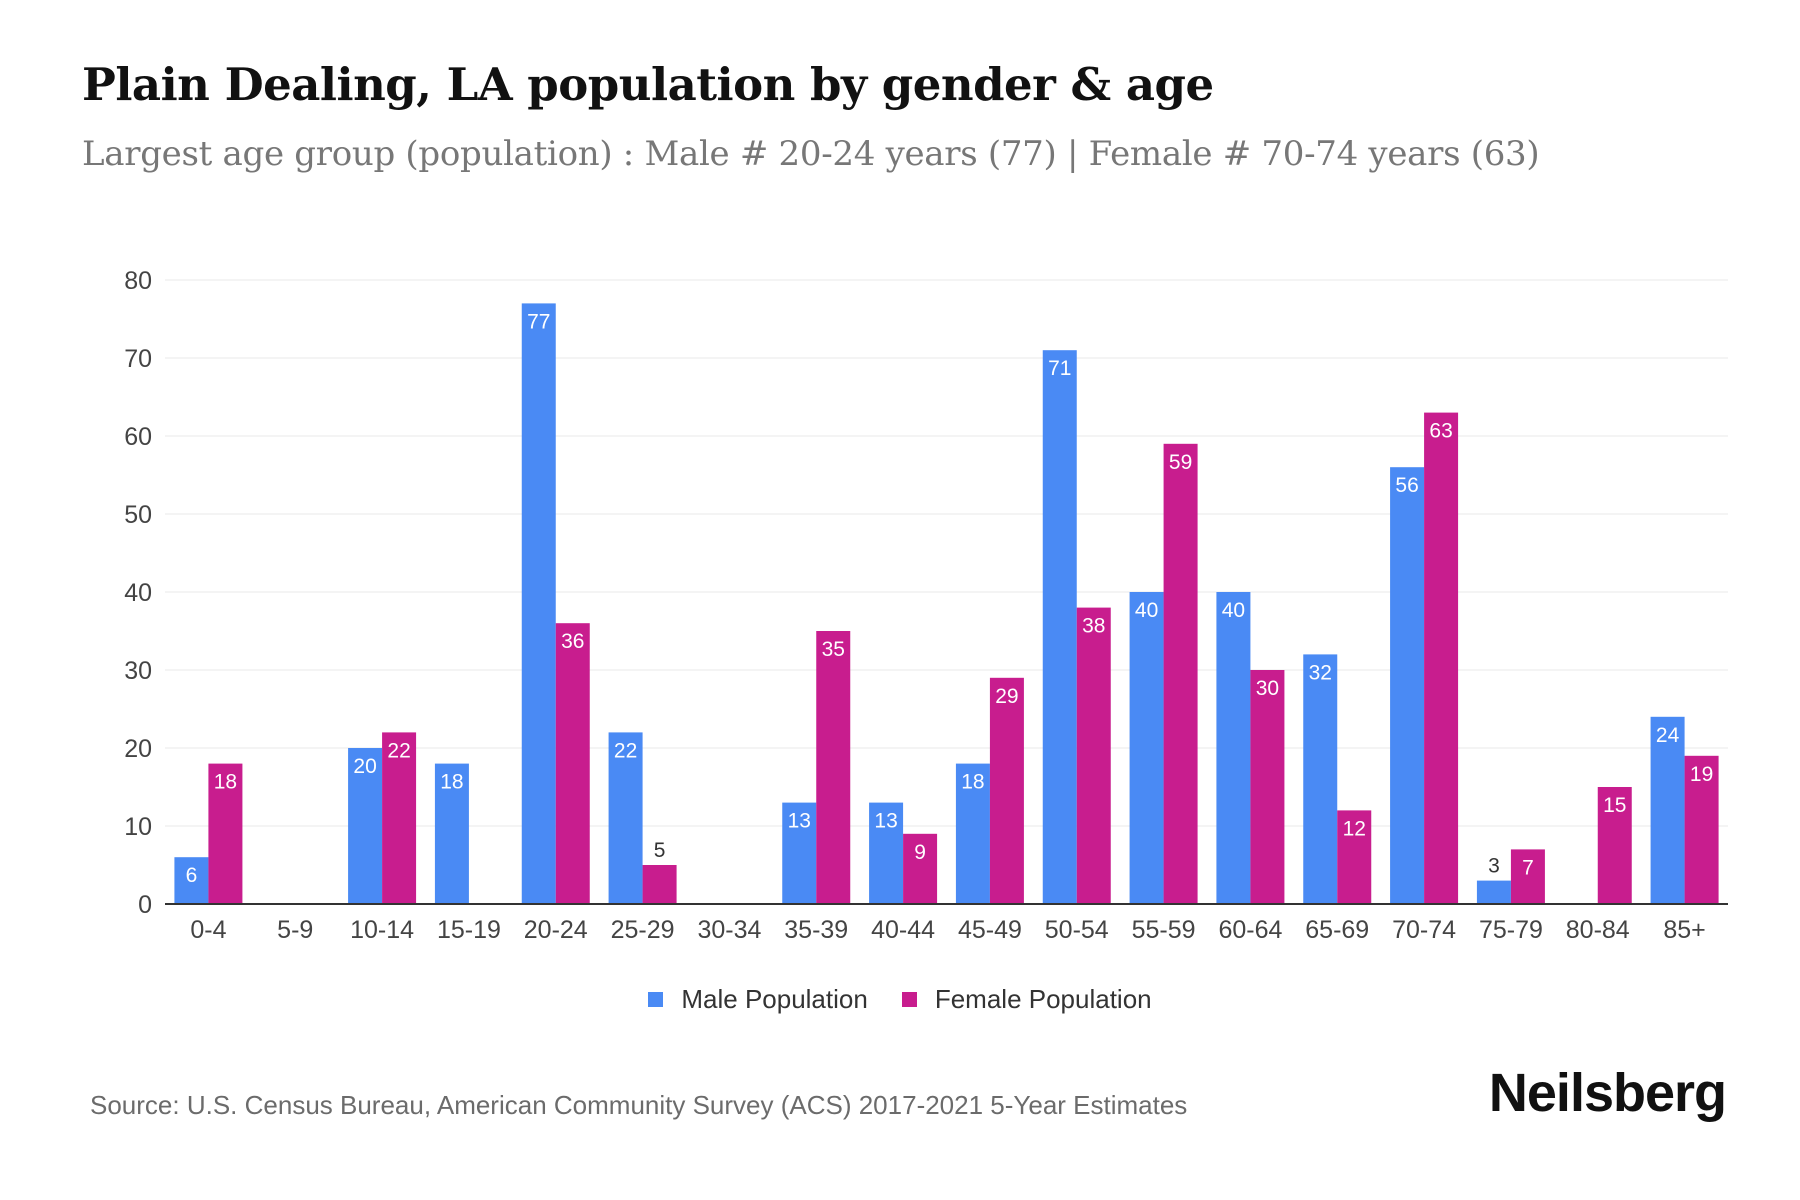 The image size is (1800, 1200). Describe the element at coordinates (295, 930) in the screenshot. I see `x-tick-label: 5-9` at that location.